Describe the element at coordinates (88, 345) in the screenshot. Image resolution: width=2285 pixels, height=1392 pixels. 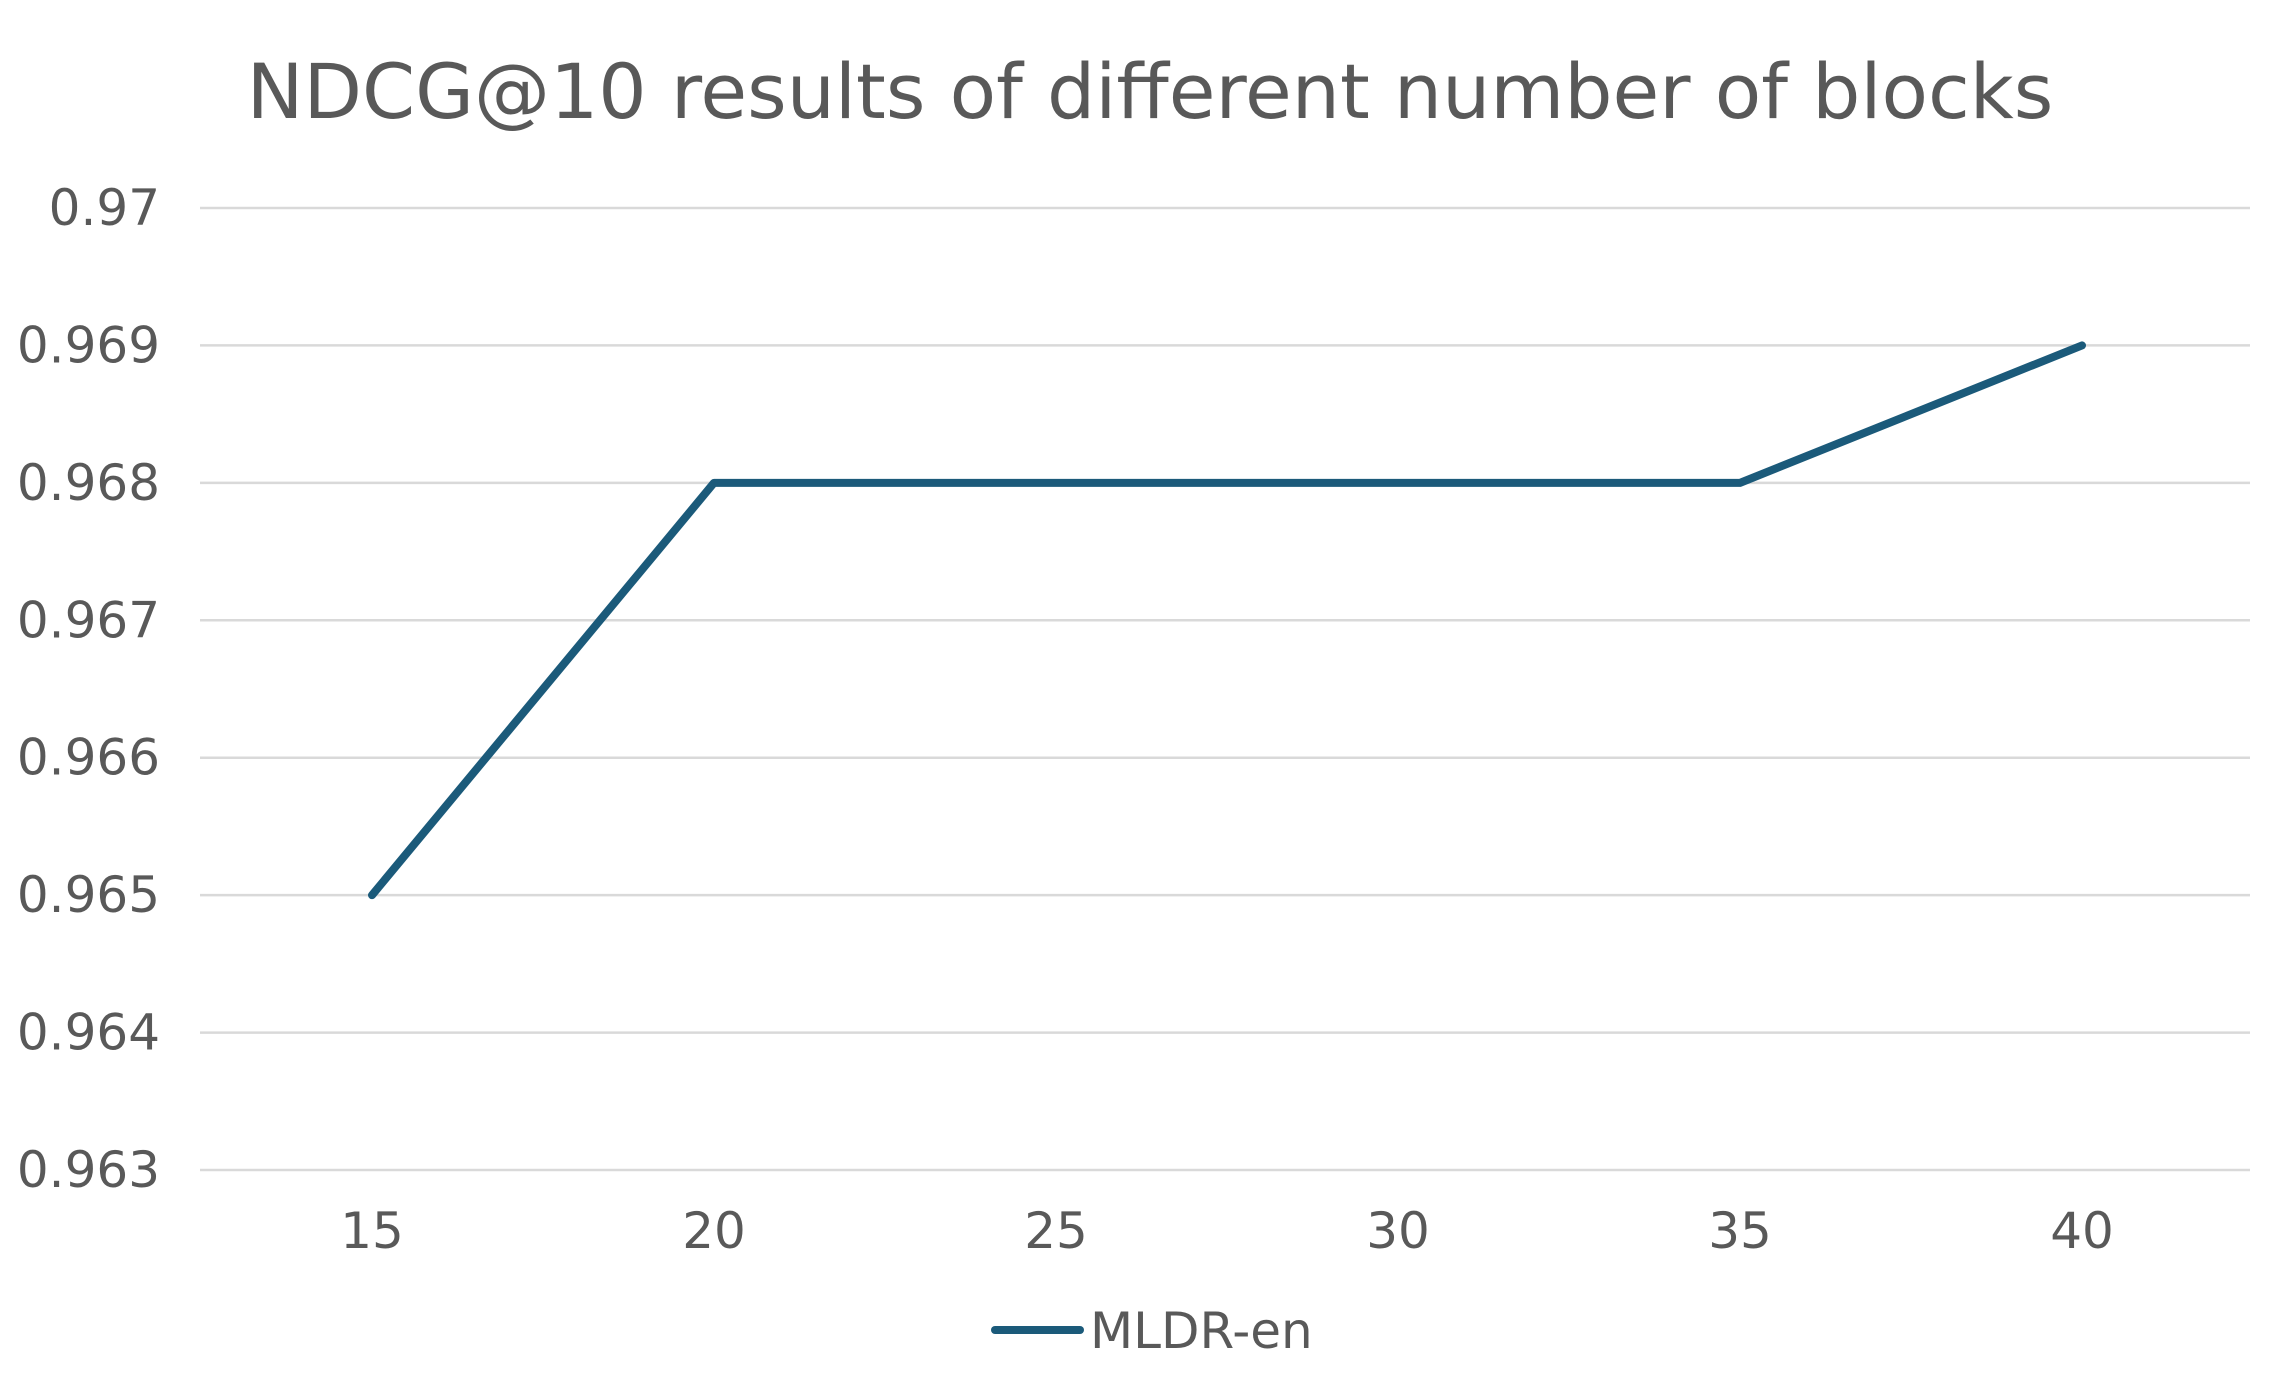
I see `y-tick-label: 0.969` at that location.